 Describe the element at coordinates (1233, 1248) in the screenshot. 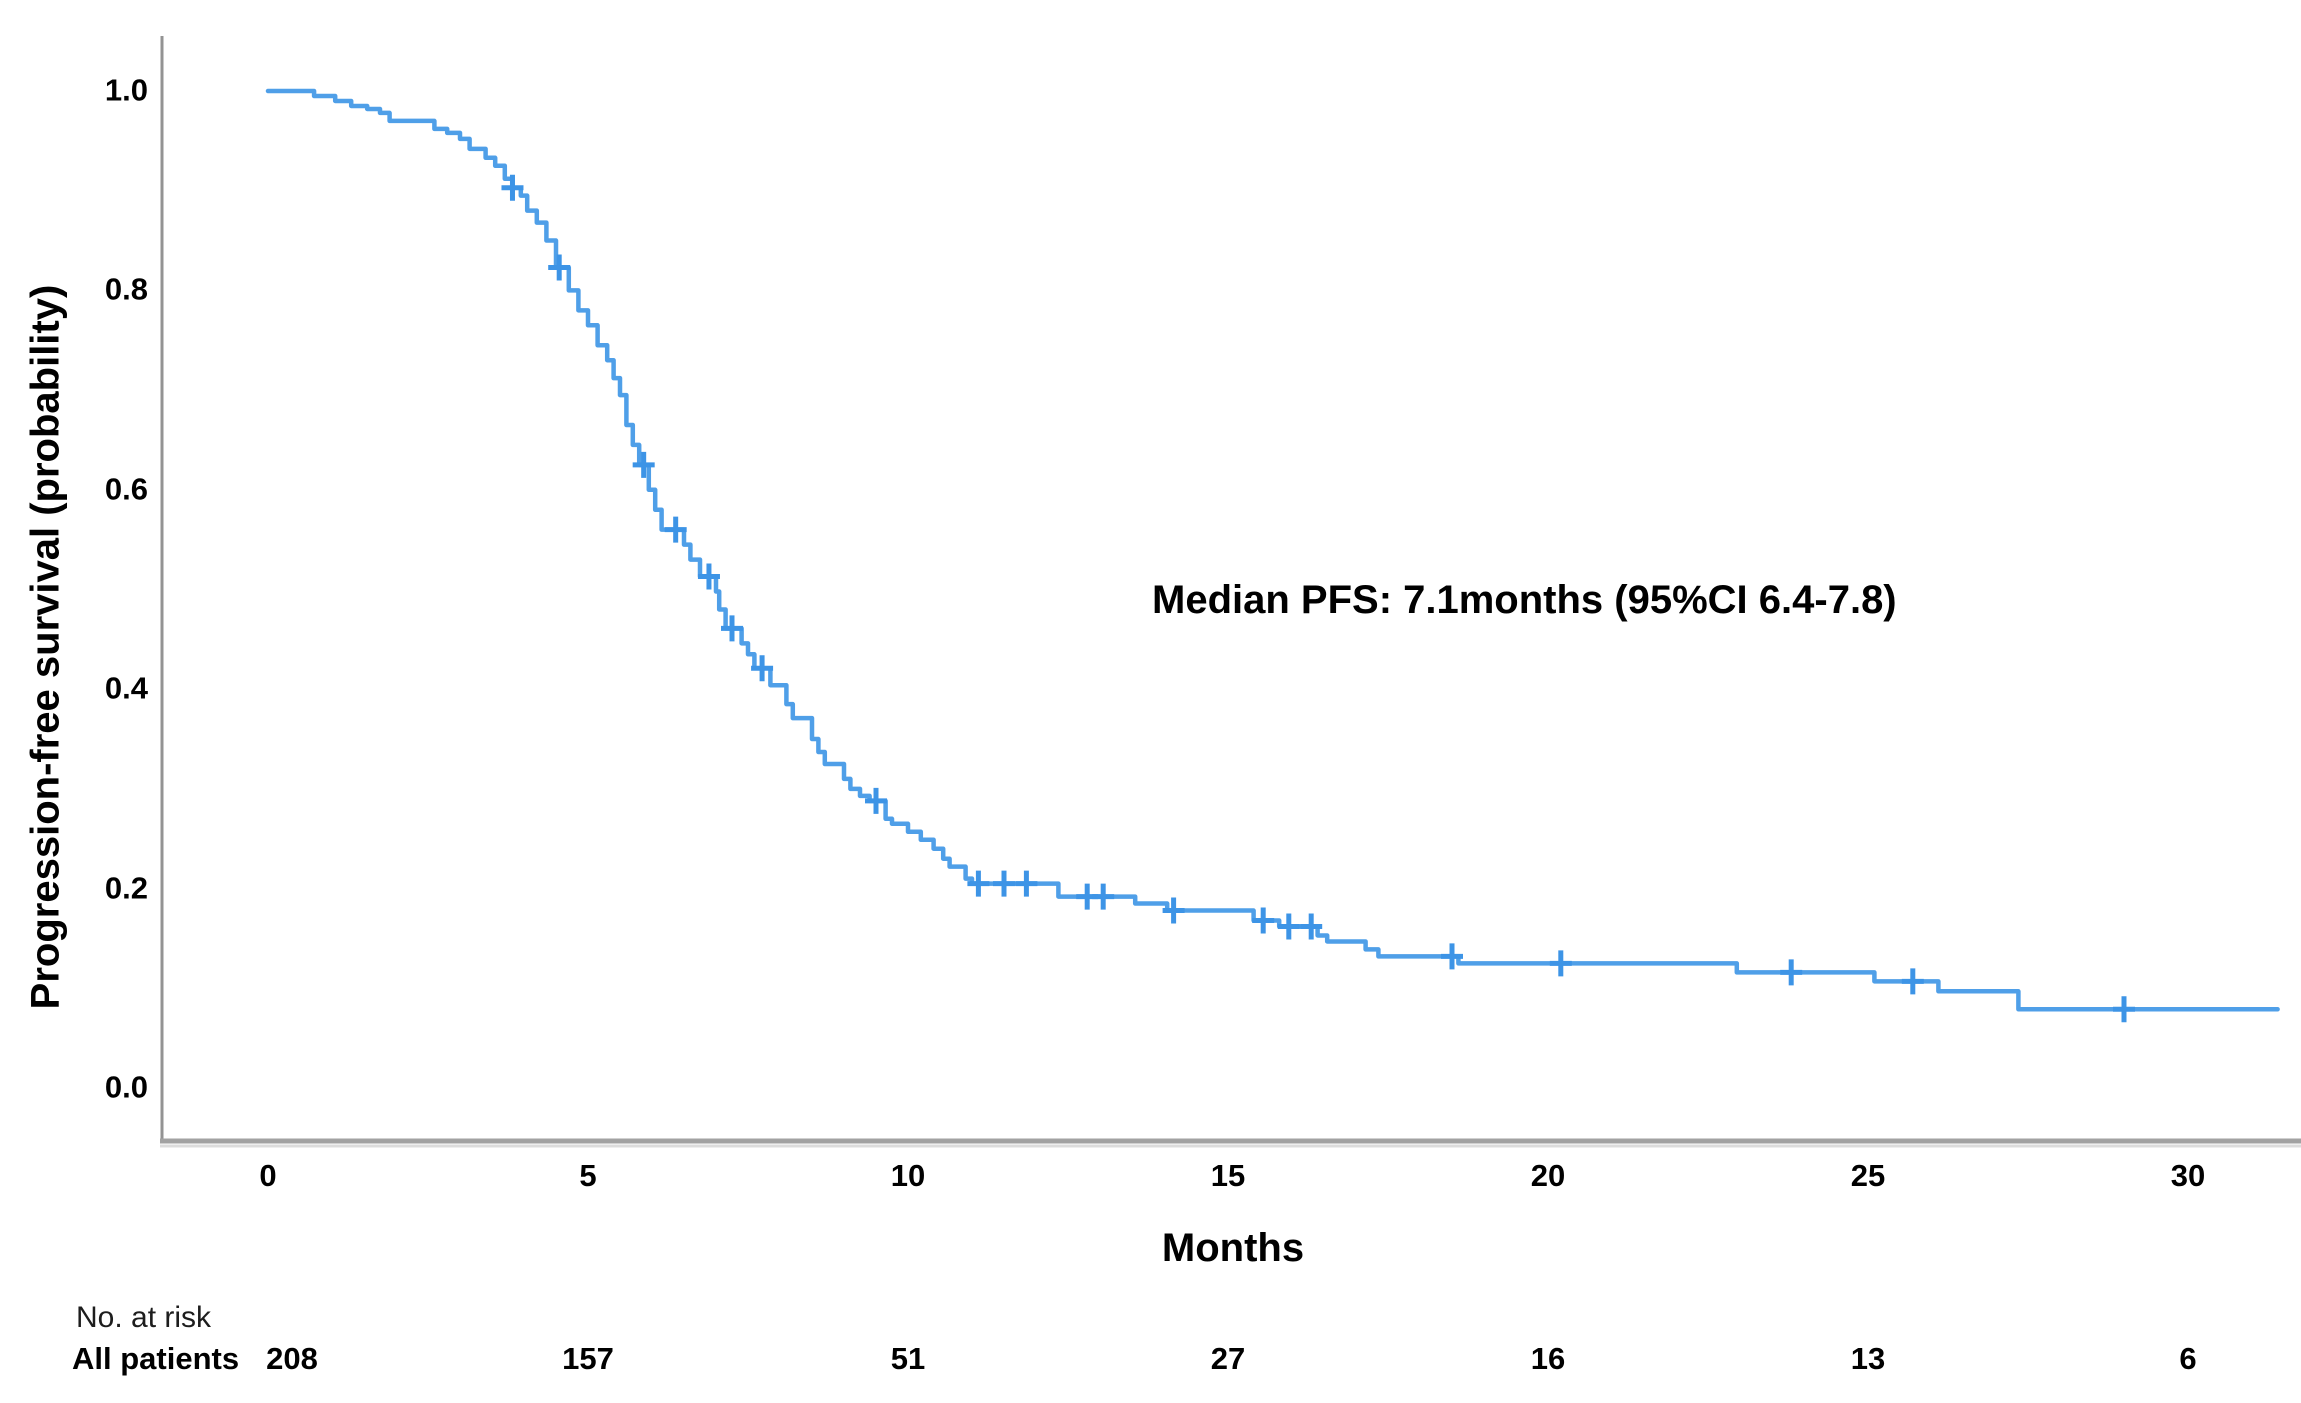

I see `x-axis-title: Months` at that location.